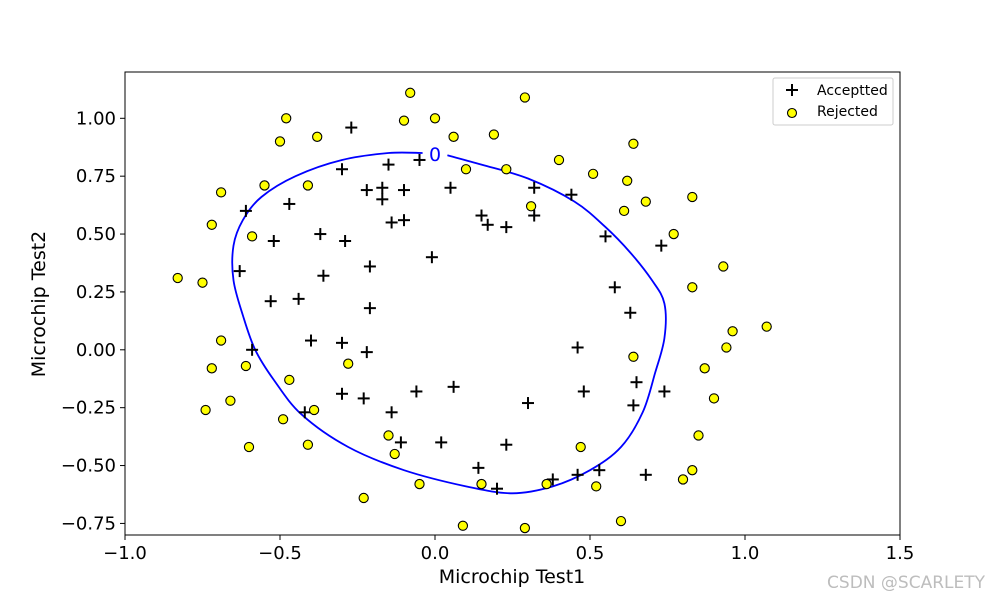 The height and width of the screenshot is (600, 1000). What do you see at coordinates (96, 350) in the screenshot?
I see `y-tick-label: 0.00` at bounding box center [96, 350].